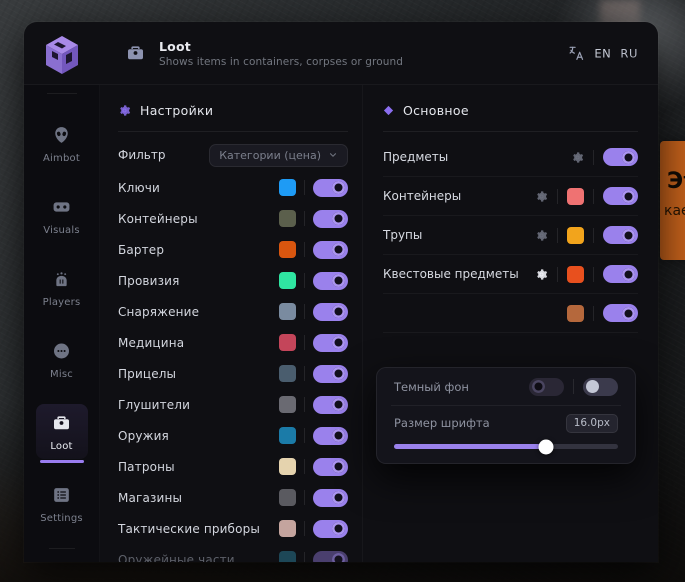  Describe the element at coordinates (600, 386) in the screenshot. I see `dark-background-toggle-right` at that location.